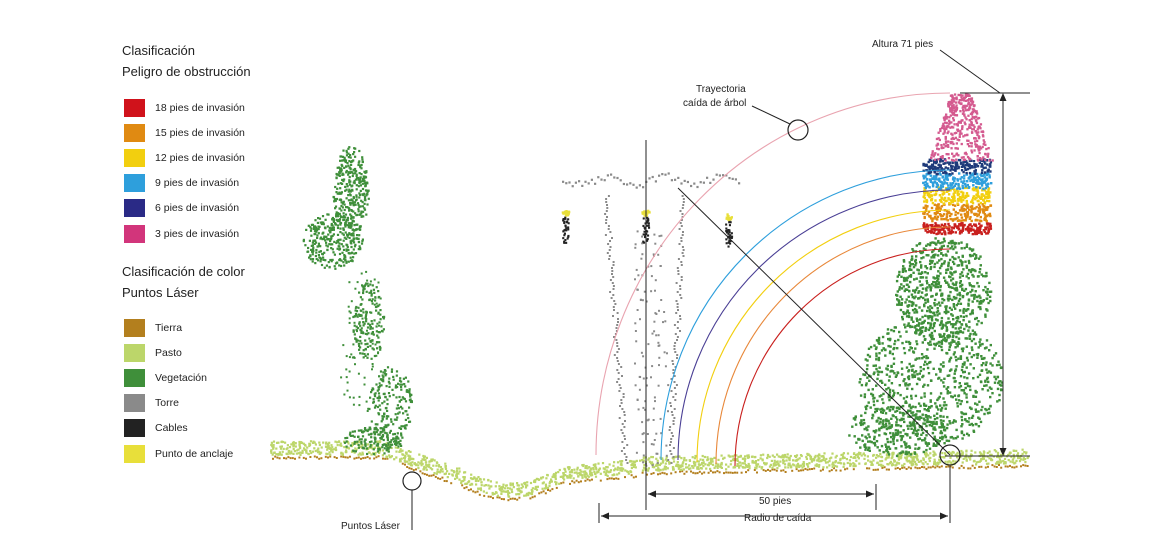 The height and width of the screenshot is (553, 1150). I want to click on swatch-18-feet, so click(134, 107).